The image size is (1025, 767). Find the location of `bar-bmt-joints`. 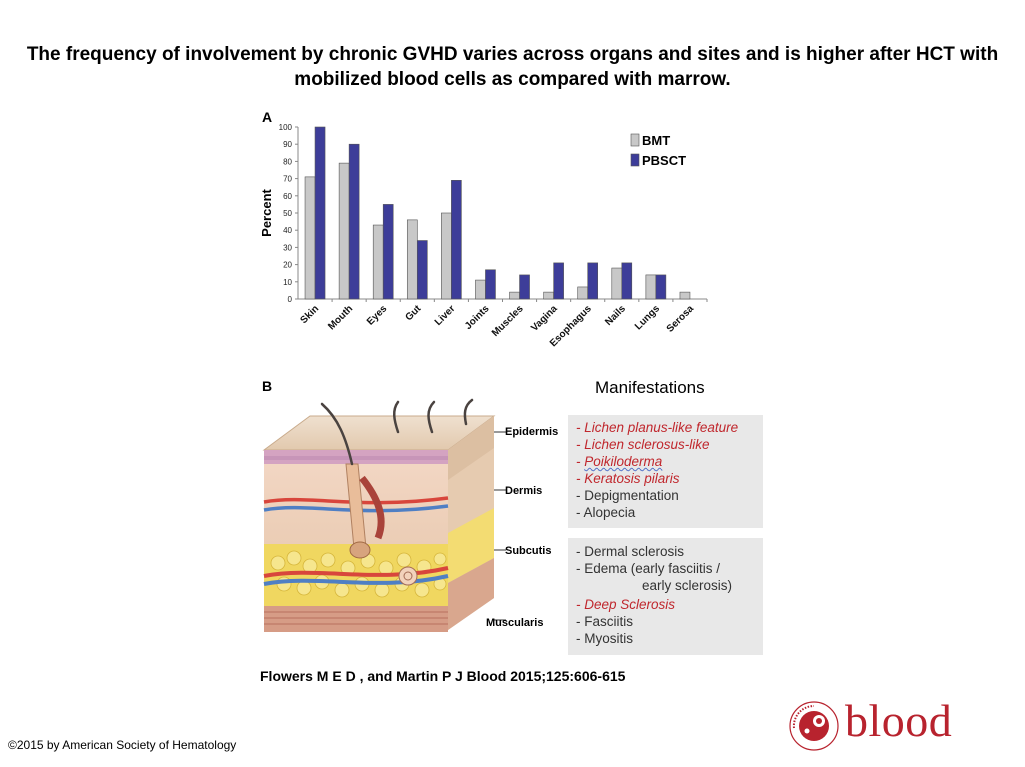

bar-bmt-joints is located at coordinates (480, 289).